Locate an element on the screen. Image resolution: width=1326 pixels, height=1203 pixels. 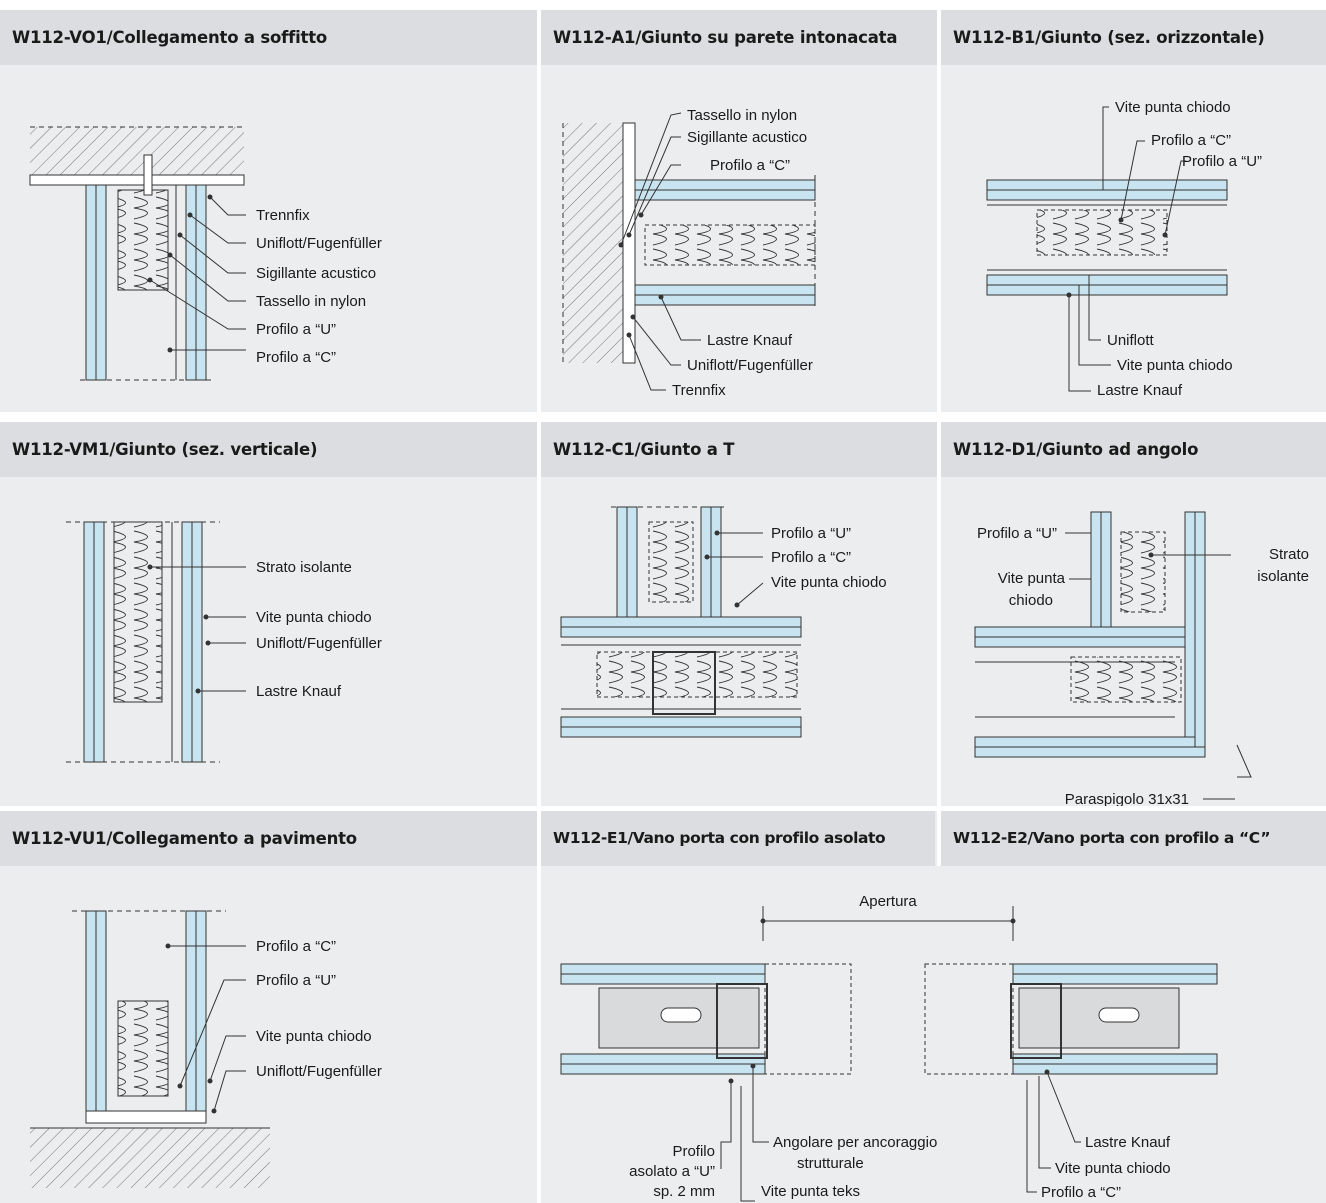
plastered-wall is located at coordinates (593, 243).